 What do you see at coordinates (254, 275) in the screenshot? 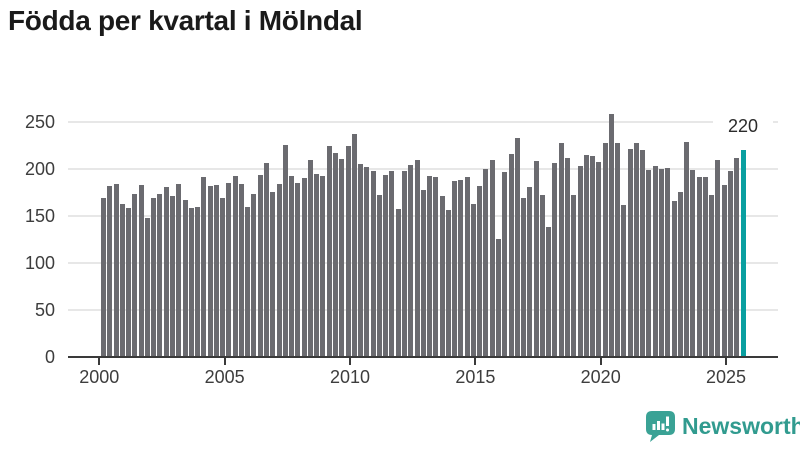
I see `bar-2006Q1` at bounding box center [254, 275].